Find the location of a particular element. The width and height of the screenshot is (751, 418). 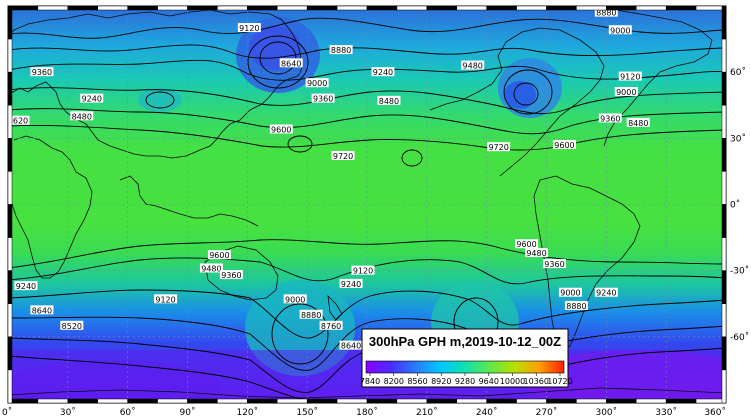

colorbar is located at coordinates (465, 367).